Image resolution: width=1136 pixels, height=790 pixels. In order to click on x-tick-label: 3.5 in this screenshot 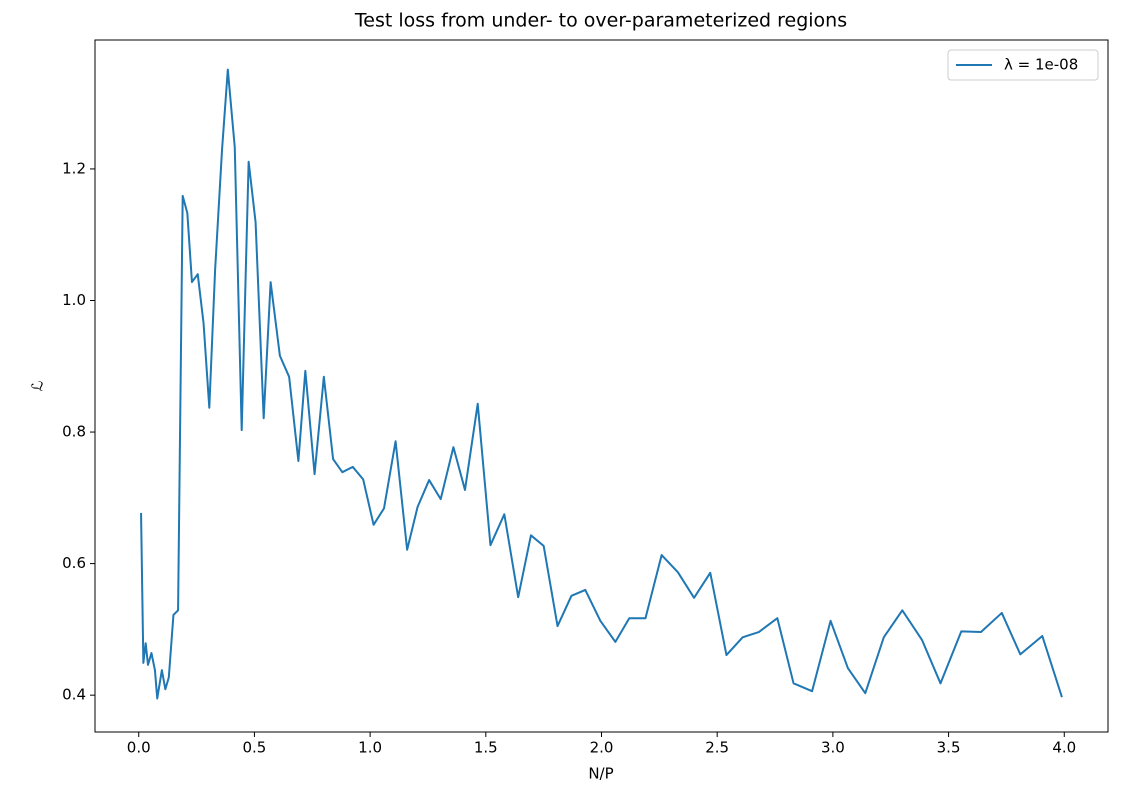, I will do `click(949, 748)`.